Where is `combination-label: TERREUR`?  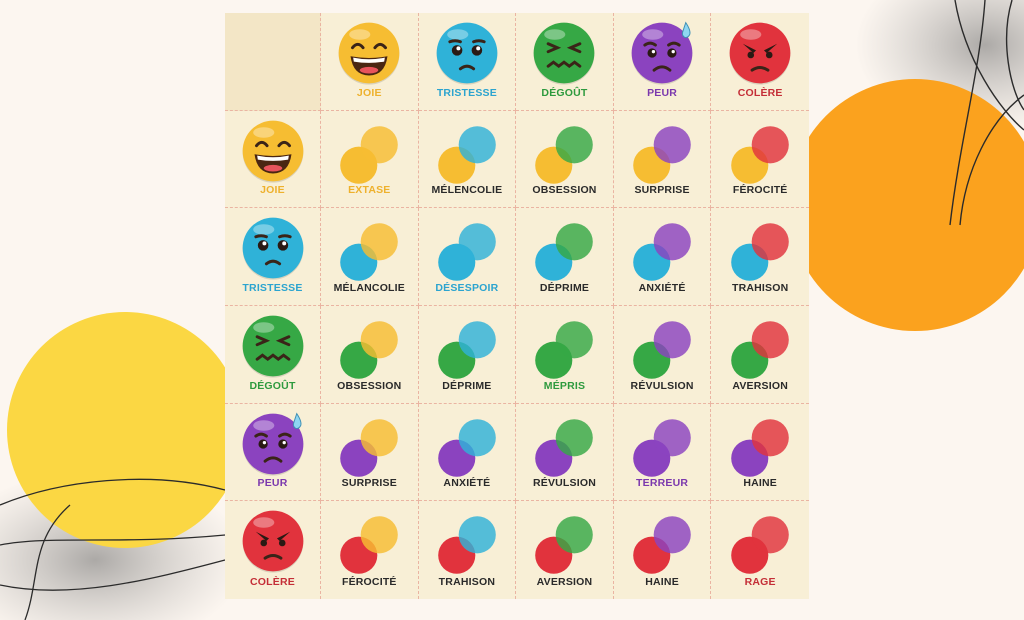
combination-label: TERREUR is located at coordinates (662, 483).